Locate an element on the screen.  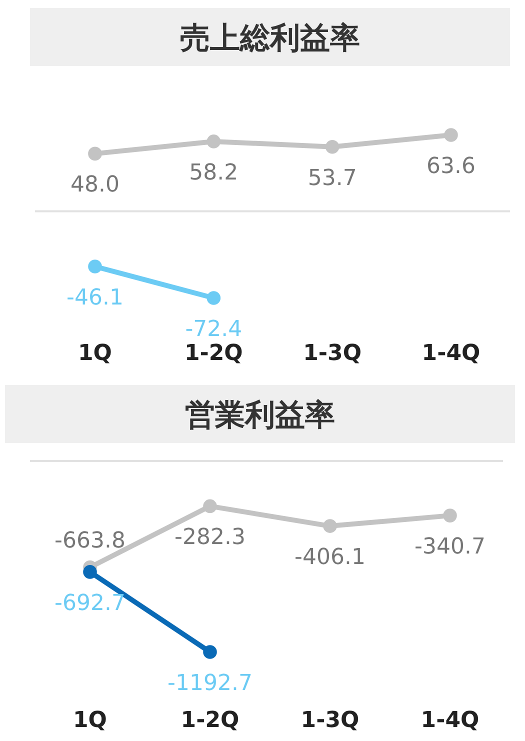
data-label: 48.0 is located at coordinates (95, 185).